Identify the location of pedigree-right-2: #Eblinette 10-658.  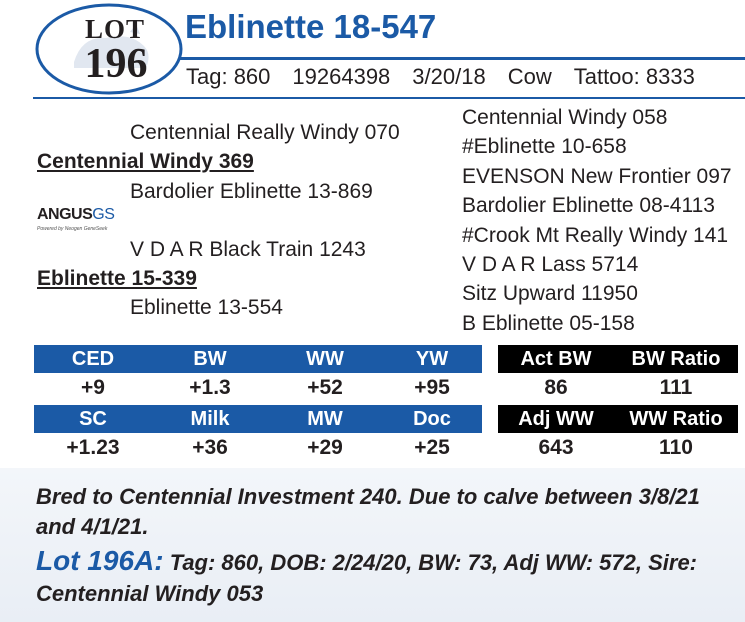
(544, 146).